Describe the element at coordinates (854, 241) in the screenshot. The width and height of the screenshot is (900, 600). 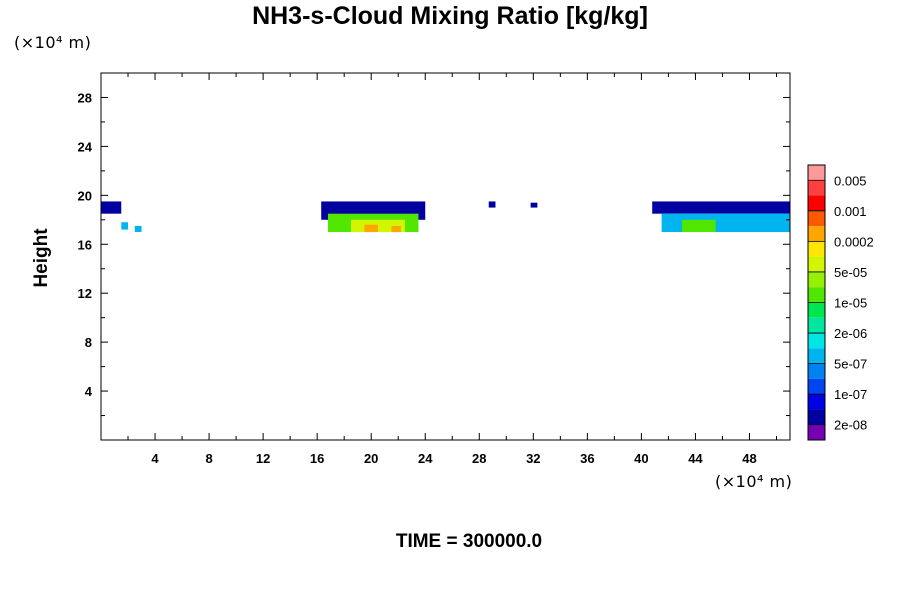
I see `colorbar-label: 0.0002` at that location.